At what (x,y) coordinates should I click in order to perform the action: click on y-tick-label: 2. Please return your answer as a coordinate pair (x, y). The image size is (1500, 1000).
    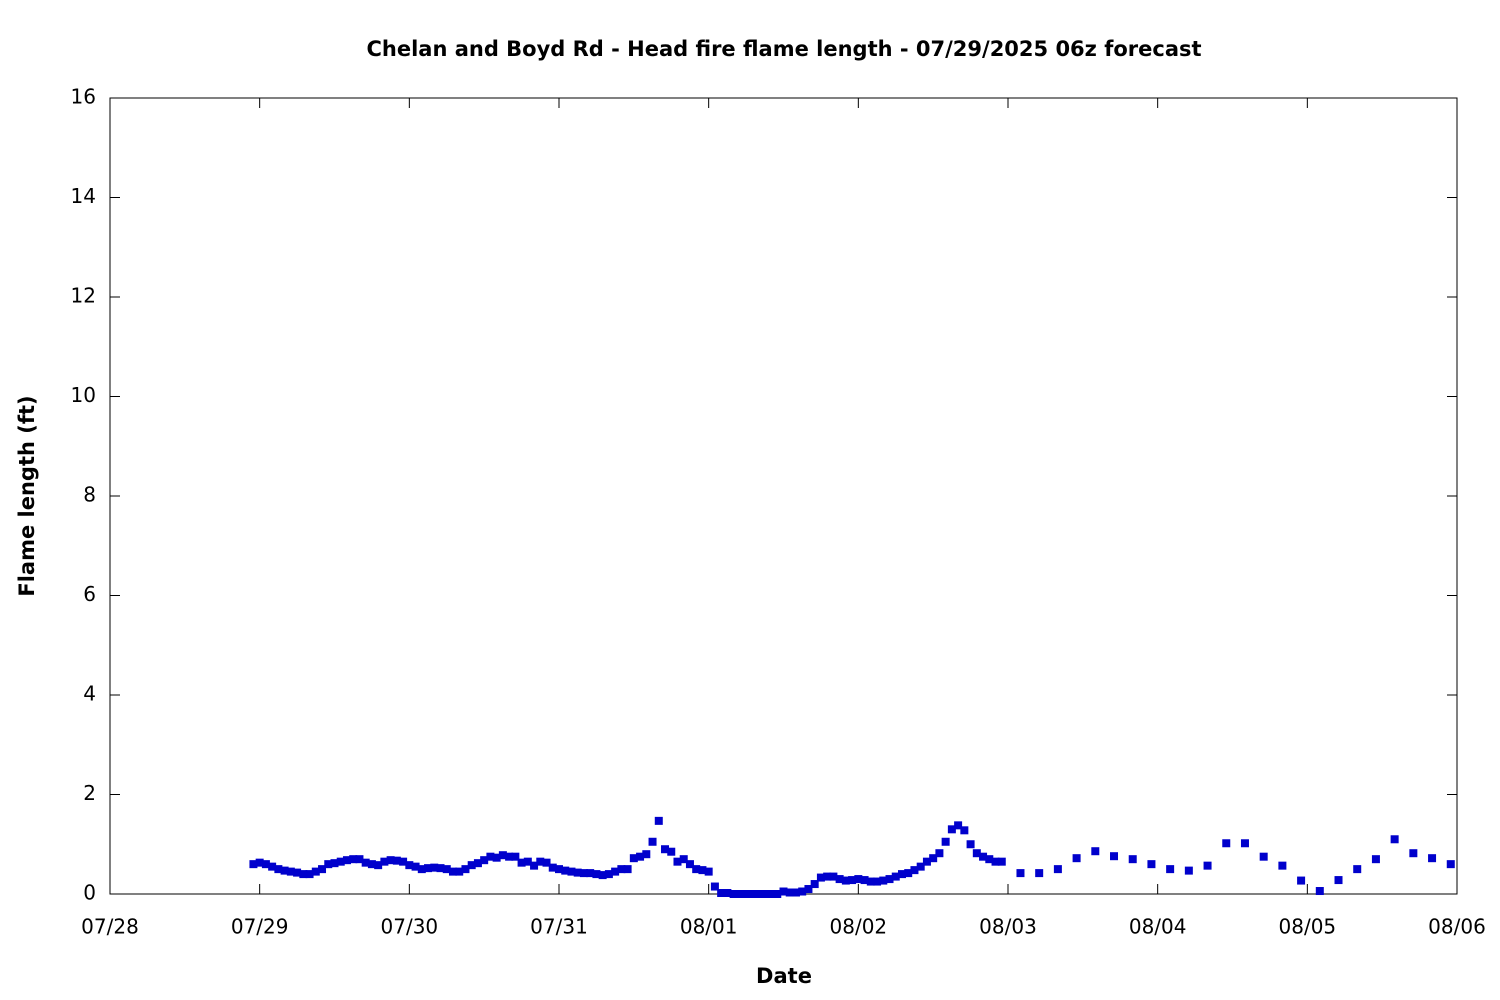
    Looking at the image, I should click on (89, 793).